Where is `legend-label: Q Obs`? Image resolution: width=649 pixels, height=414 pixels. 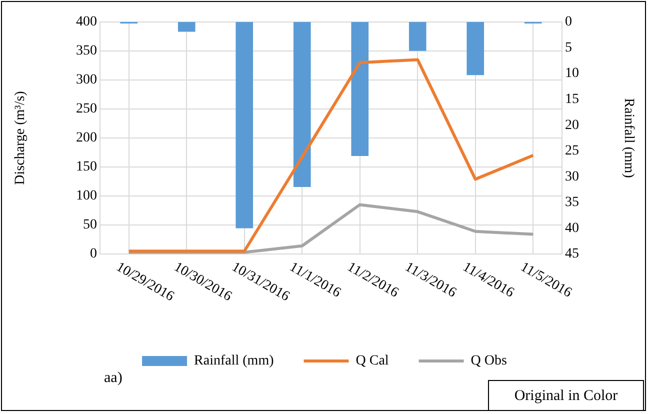
legend-label: Q Obs is located at coordinates (488, 361).